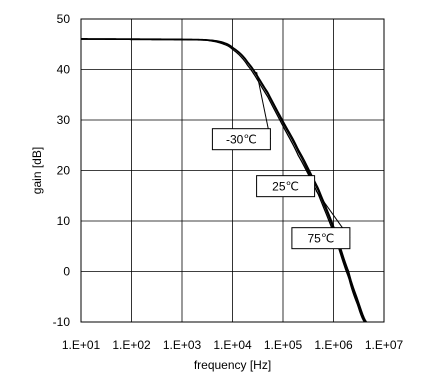  What do you see at coordinates (37, 170) in the screenshot?
I see `y-axis-label: gain [dB]` at bounding box center [37, 170].